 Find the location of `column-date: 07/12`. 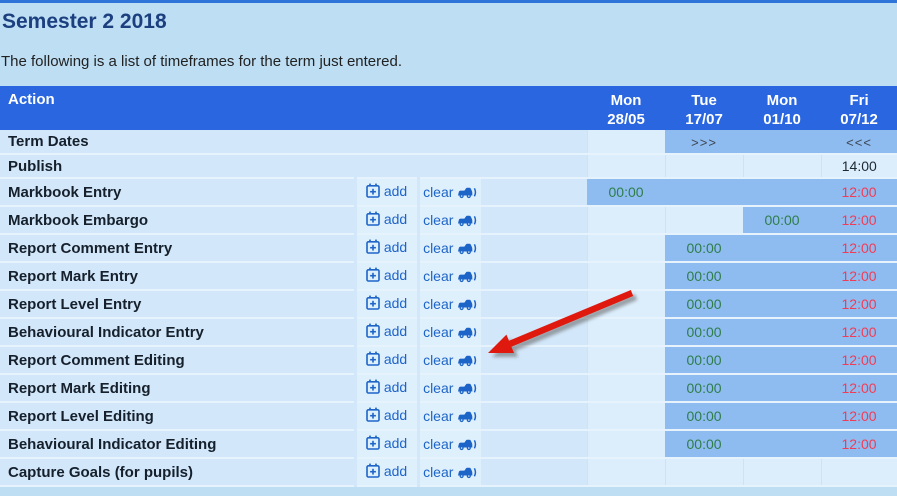

column-date: 07/12 is located at coordinates (859, 119).